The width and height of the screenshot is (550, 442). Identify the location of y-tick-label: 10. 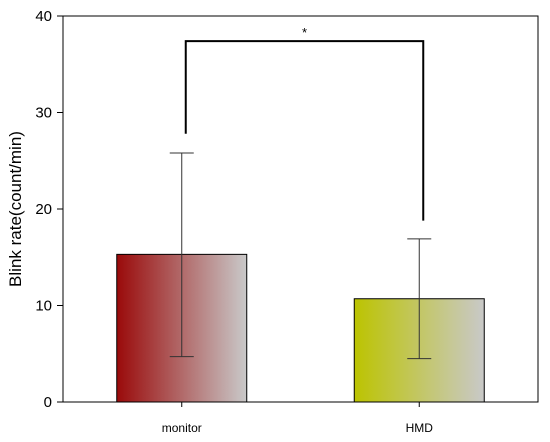
(43, 306).